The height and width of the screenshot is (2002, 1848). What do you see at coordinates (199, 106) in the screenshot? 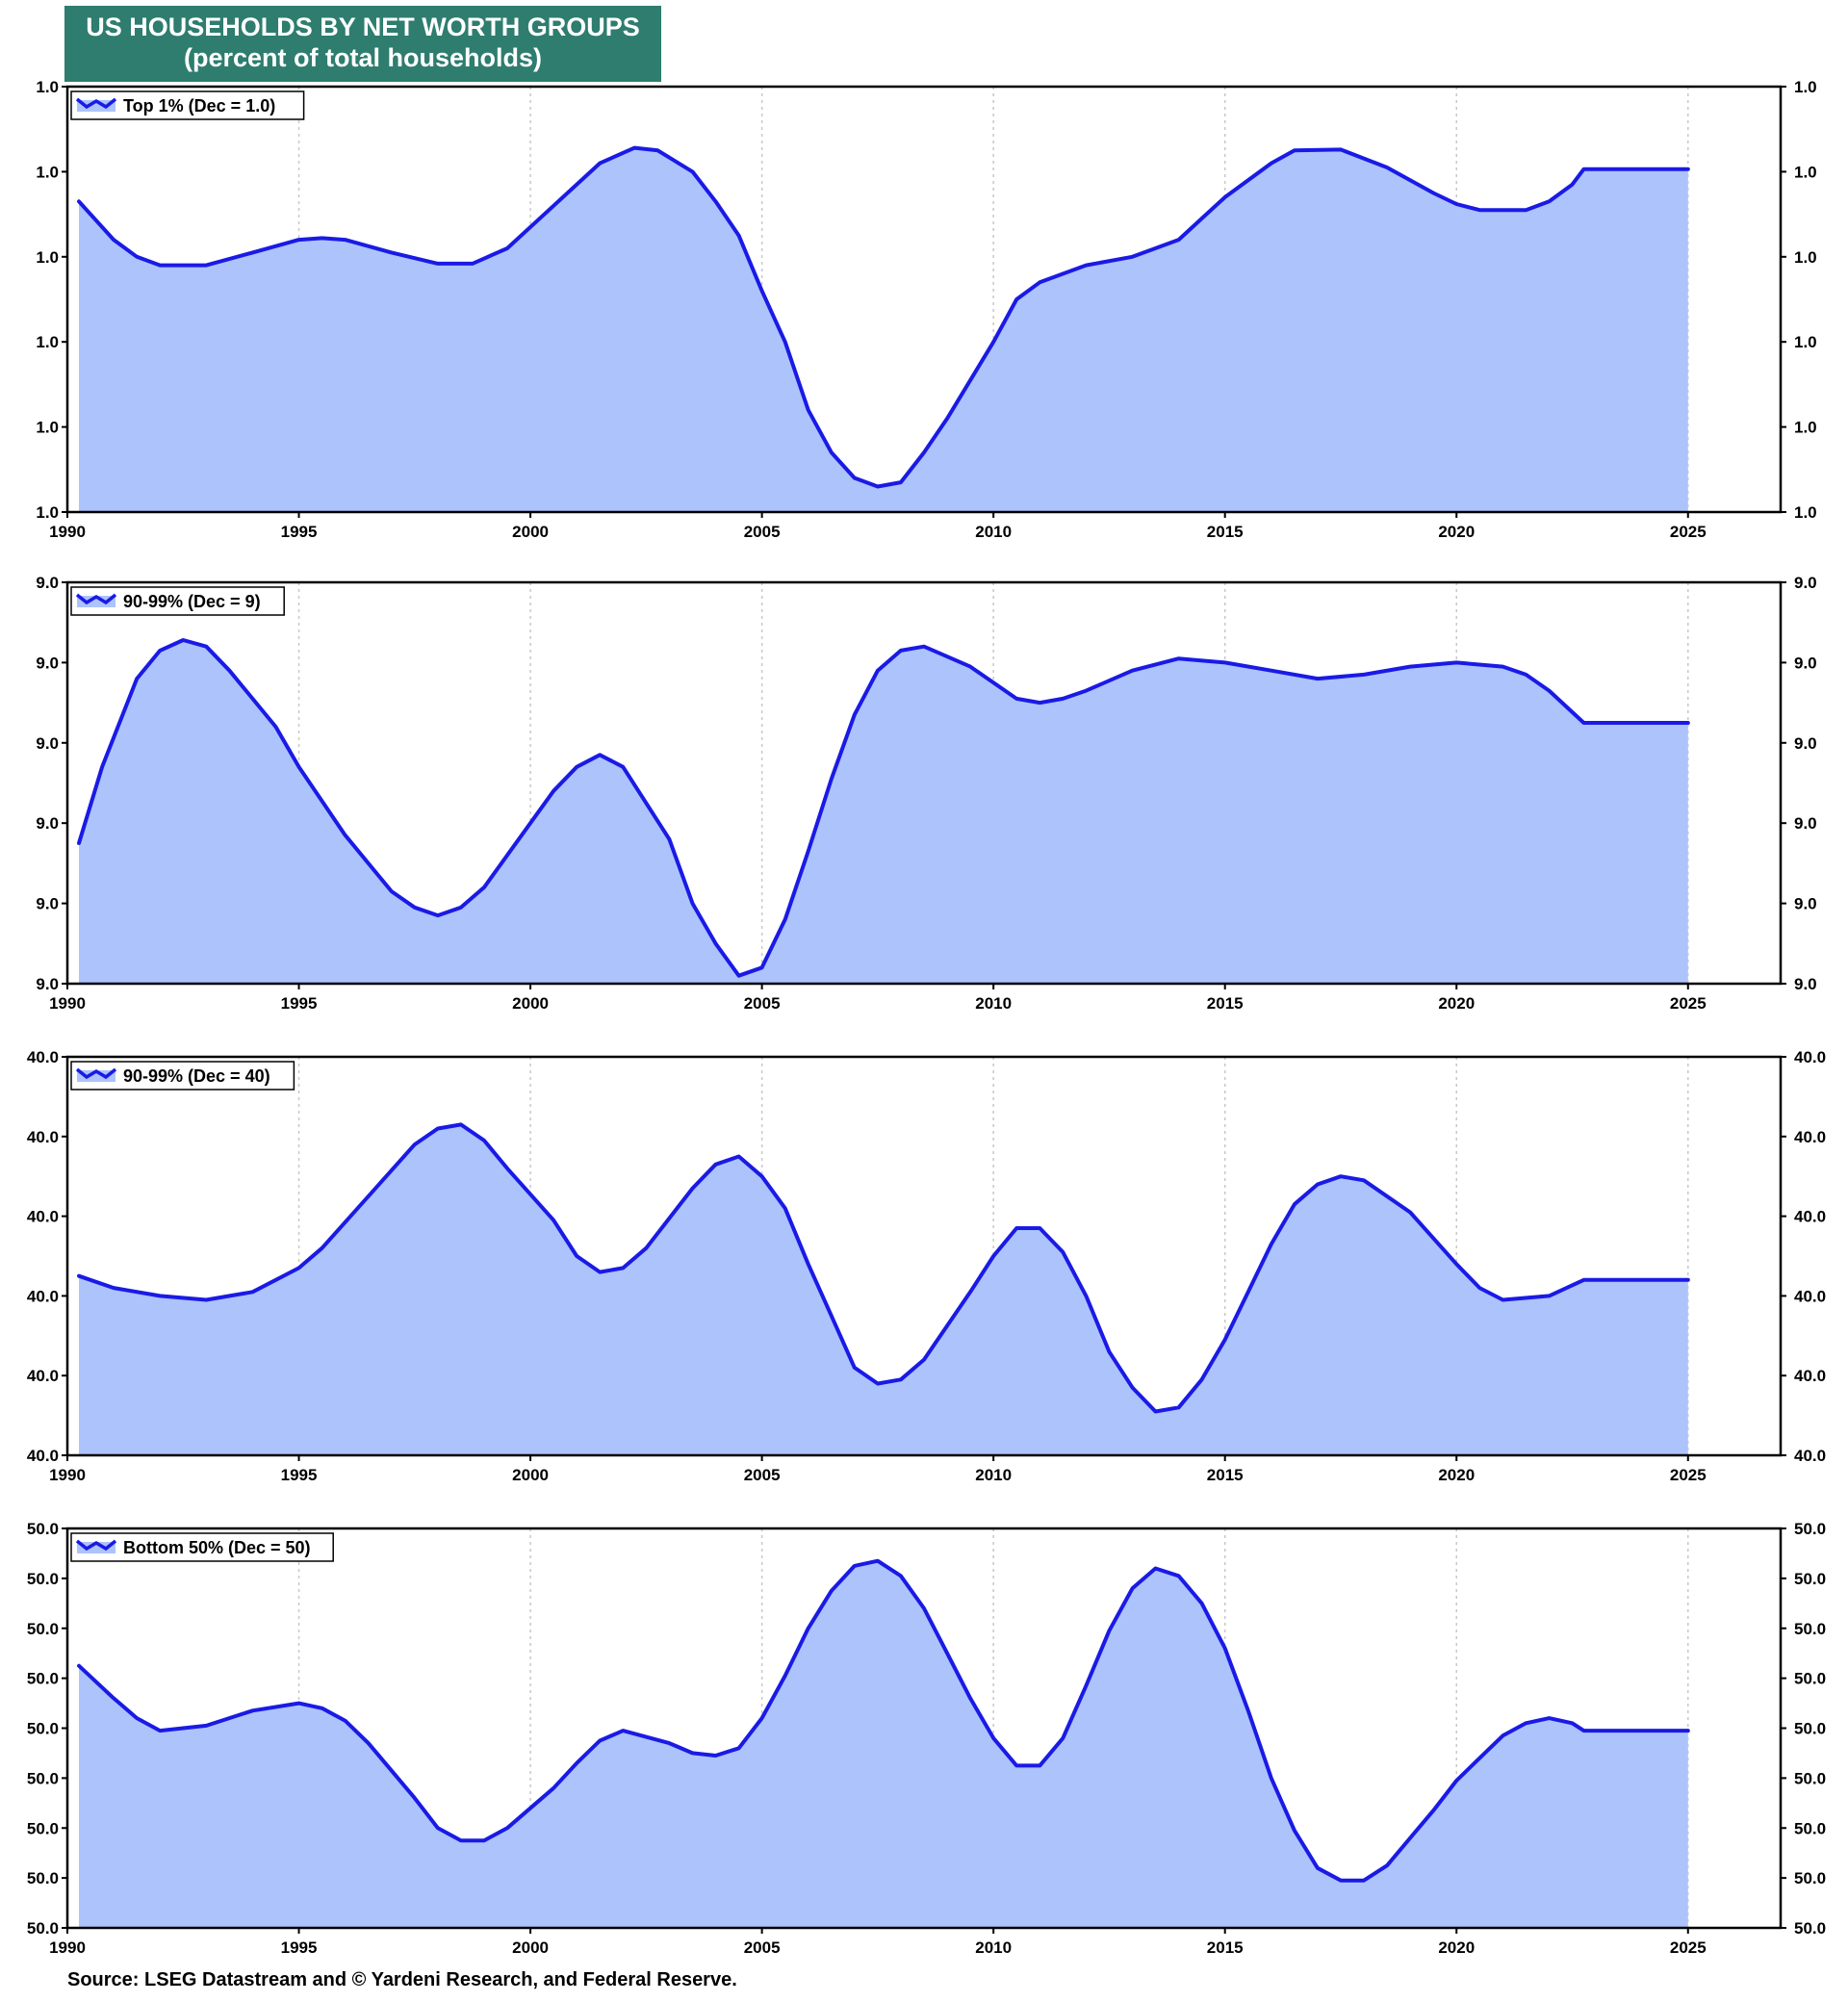
I see `legend-label: Top 1% (Dec = 1.0)` at bounding box center [199, 106].